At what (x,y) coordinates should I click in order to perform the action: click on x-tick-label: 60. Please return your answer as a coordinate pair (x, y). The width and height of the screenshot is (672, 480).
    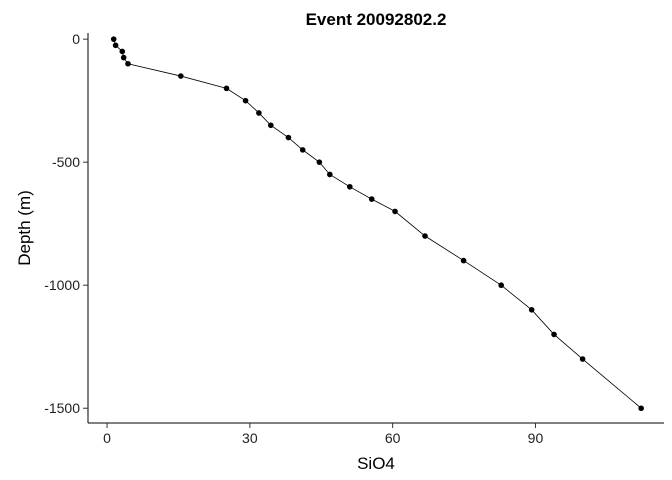
    Looking at the image, I should click on (393, 438).